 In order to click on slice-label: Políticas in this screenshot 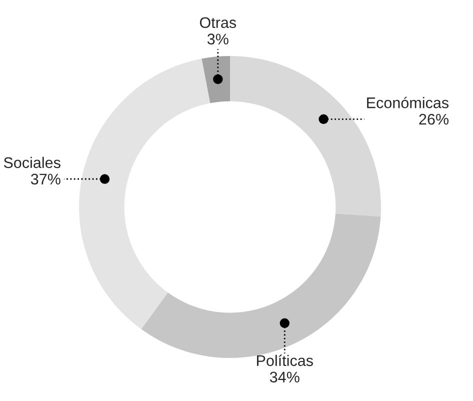, I will do `click(285, 360)`.